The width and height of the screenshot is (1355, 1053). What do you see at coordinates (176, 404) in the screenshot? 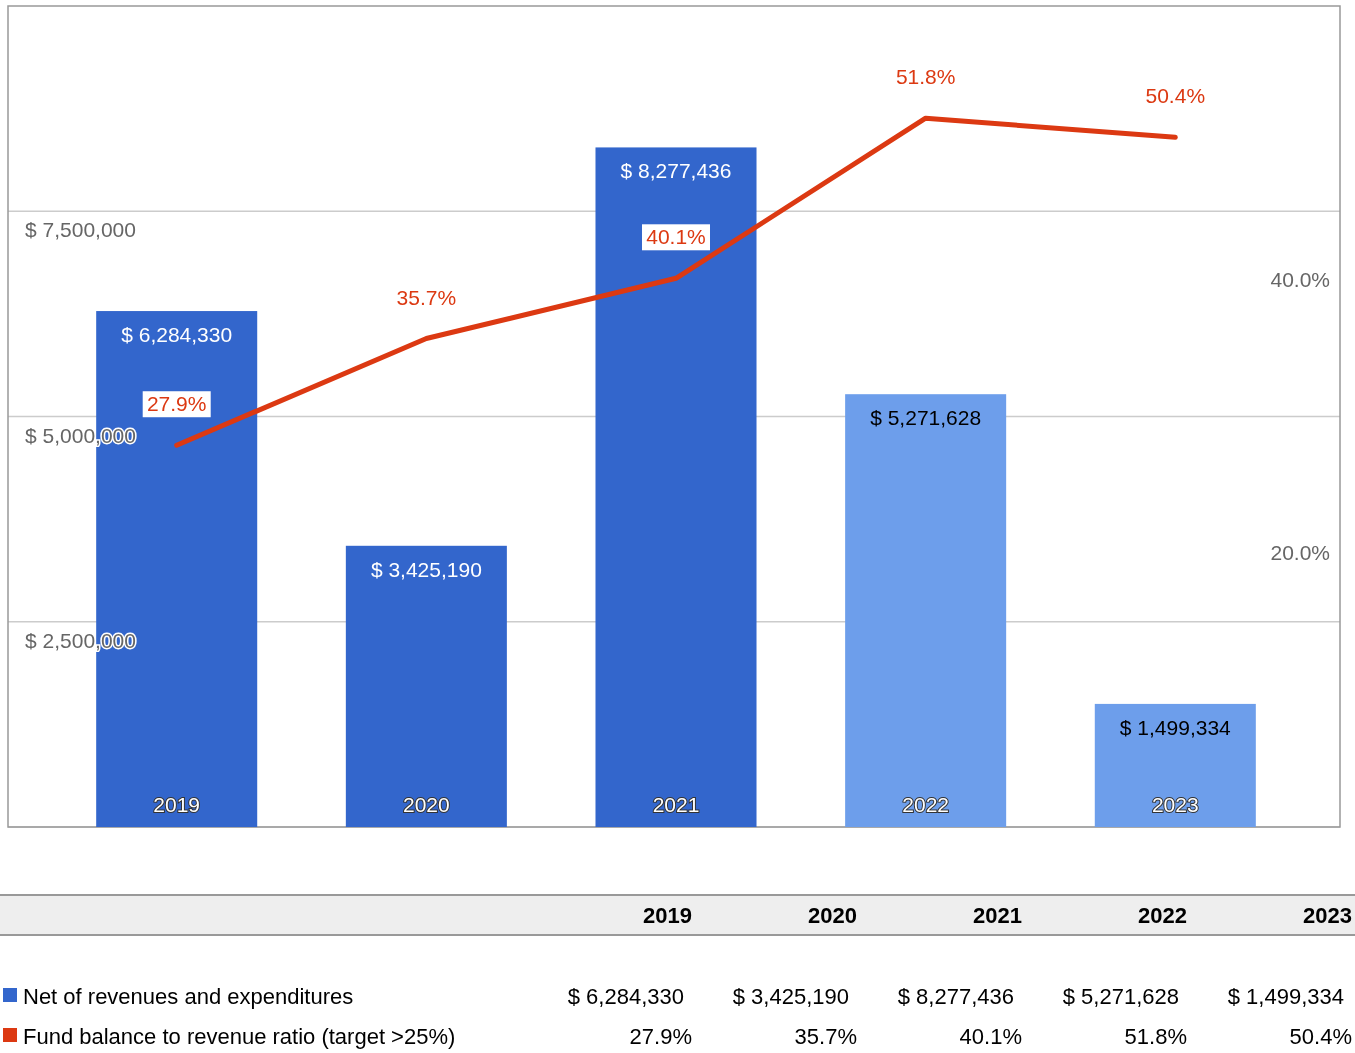
I see `data-label: 27.9%` at bounding box center [176, 404].